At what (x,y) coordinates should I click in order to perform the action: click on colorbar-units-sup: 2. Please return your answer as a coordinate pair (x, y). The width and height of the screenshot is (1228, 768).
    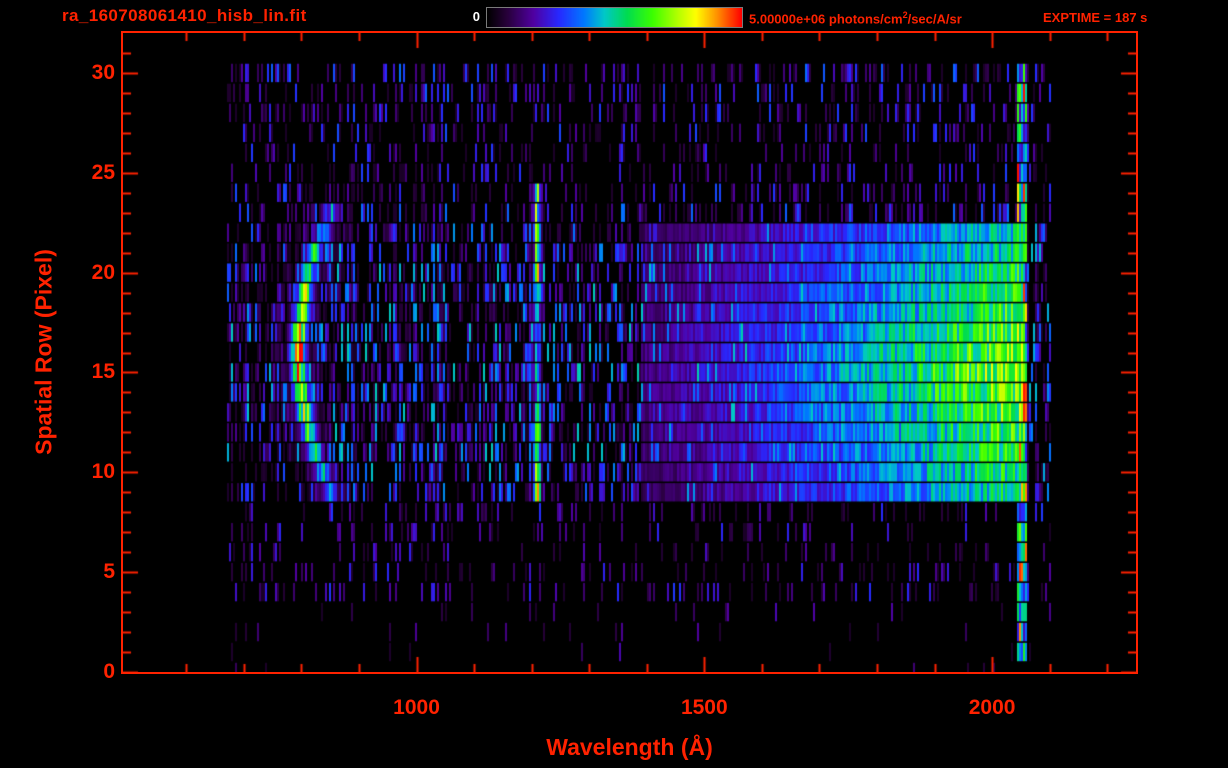
    Looking at the image, I should click on (905, 15).